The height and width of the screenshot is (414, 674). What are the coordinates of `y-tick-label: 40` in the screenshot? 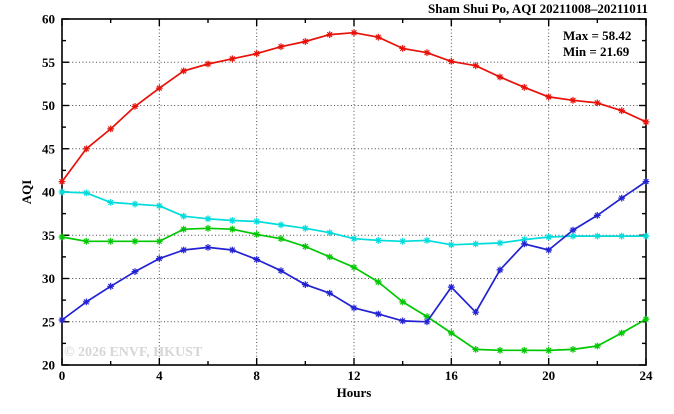 It's located at (48, 192).